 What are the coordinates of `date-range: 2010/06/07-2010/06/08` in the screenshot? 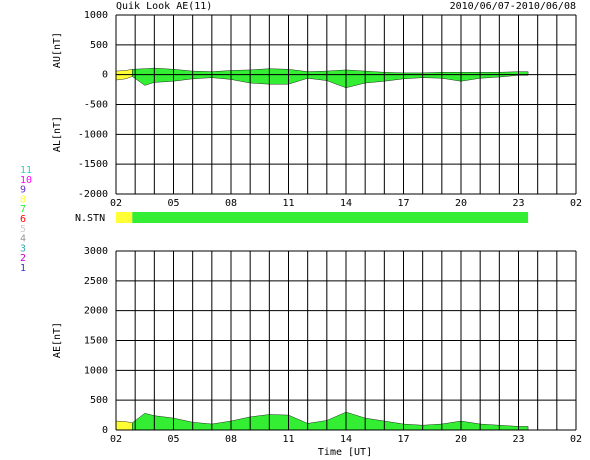 It's located at (513, 6).